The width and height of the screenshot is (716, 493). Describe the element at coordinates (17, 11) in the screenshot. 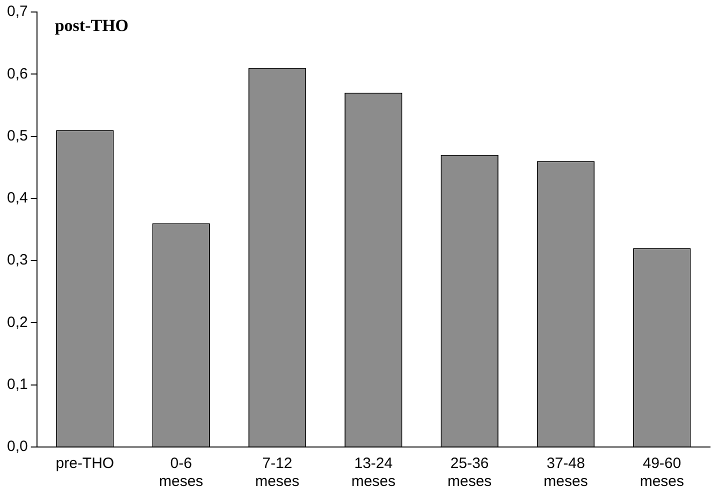

I see `y-tick-label: 0,7` at that location.